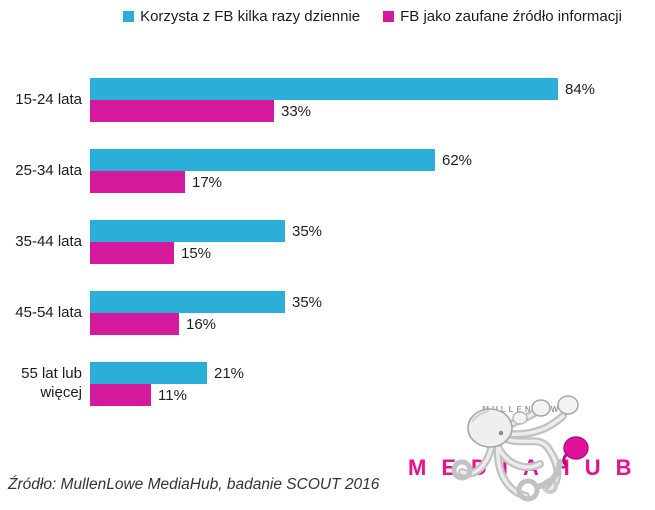 This screenshot has width=655, height=510. I want to click on mediahub-wordmark: MEDIAHUB, so click(527, 467).